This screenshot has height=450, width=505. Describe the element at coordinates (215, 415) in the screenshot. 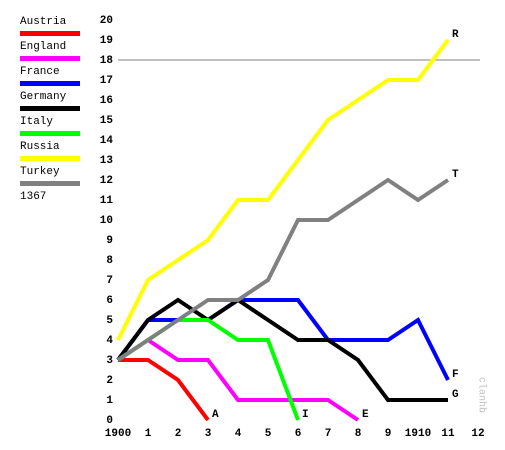

I see `end-label: A` at that location.